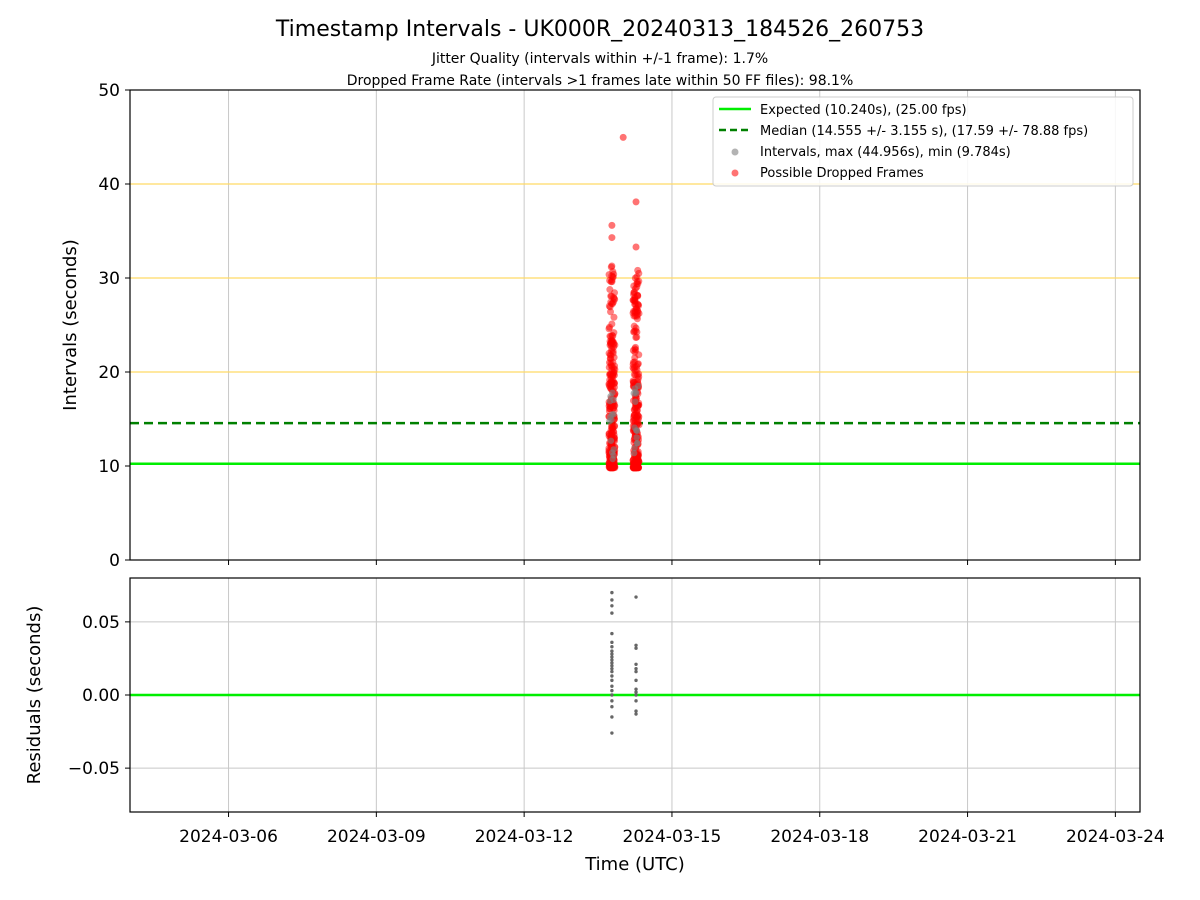 Image resolution: width=1200 pixels, height=900 pixels. Describe the element at coordinates (376, 837) in the screenshot. I see `x-tick-label: 2024-03-09` at that location.